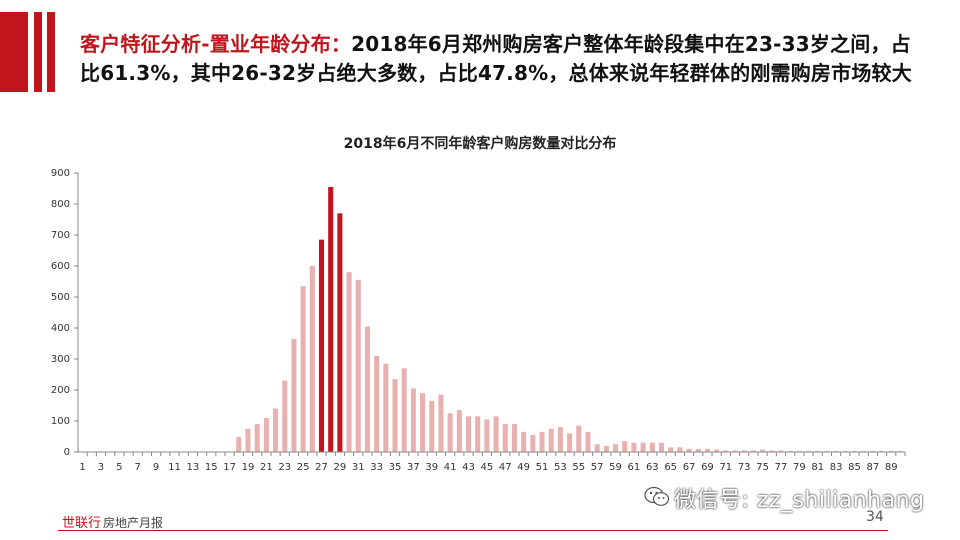 The height and width of the screenshot is (540, 960). I want to click on x-tick-label: 71, so click(725, 467).